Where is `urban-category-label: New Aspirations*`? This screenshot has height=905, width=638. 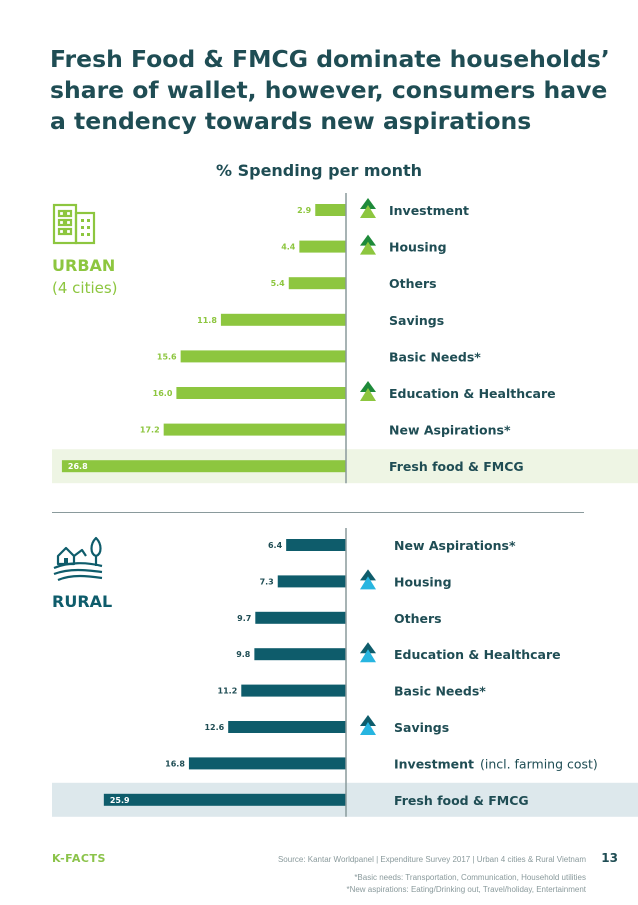
urban-category-label: New Aspirations* is located at coordinates (450, 430).